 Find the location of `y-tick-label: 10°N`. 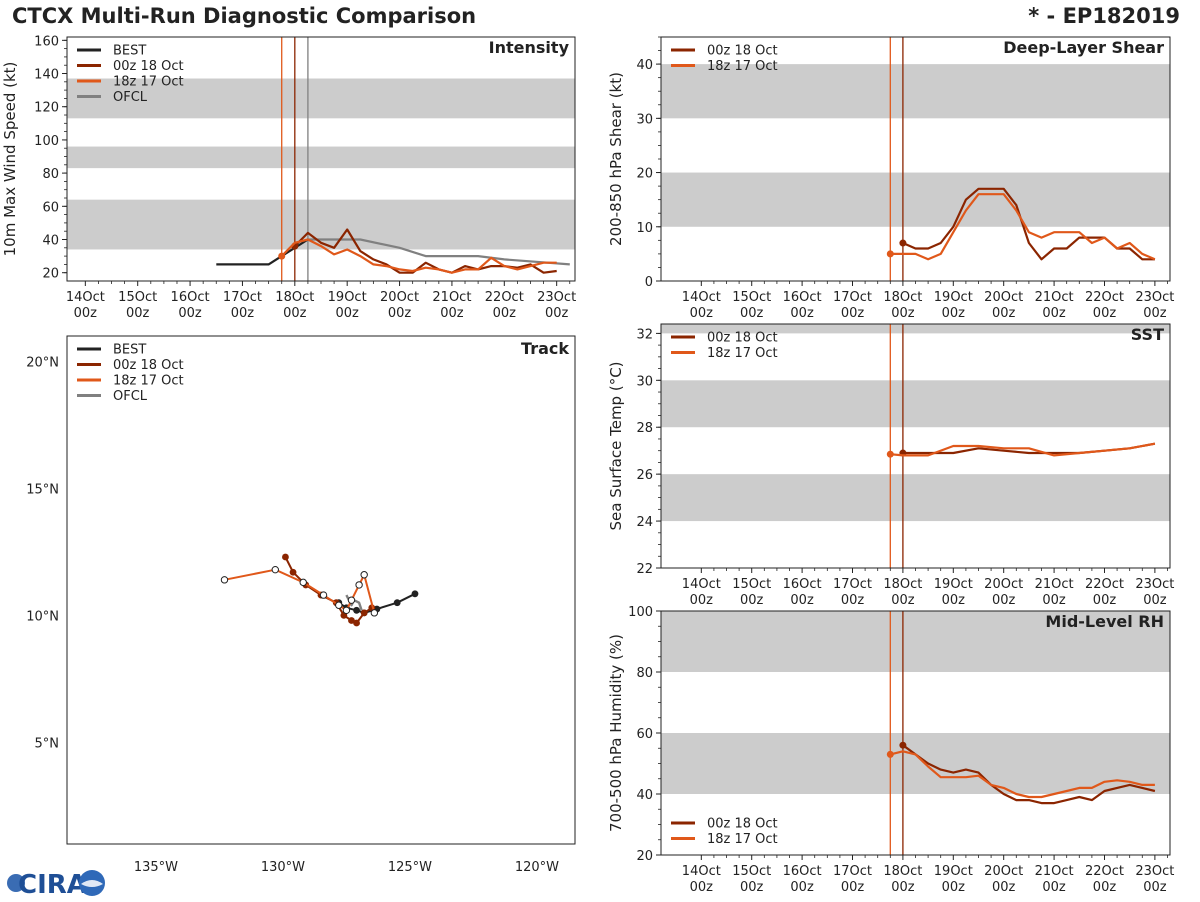

y-tick-label: 10°N is located at coordinates (42, 616).